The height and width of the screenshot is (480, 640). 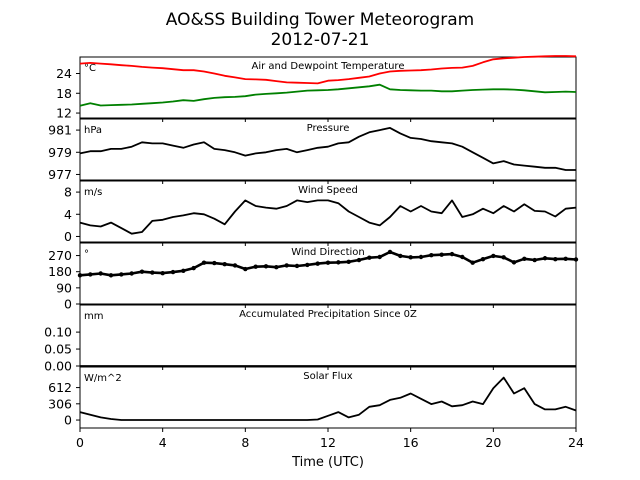 I want to click on figure-title: AO&SS Building Tower Meteorogram, so click(x=320, y=20).